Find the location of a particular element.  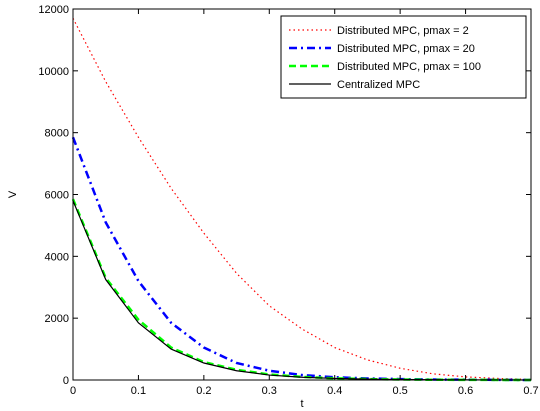

legend-label-2: Distributed MPC, pmax = 20 is located at coordinates (406, 49).